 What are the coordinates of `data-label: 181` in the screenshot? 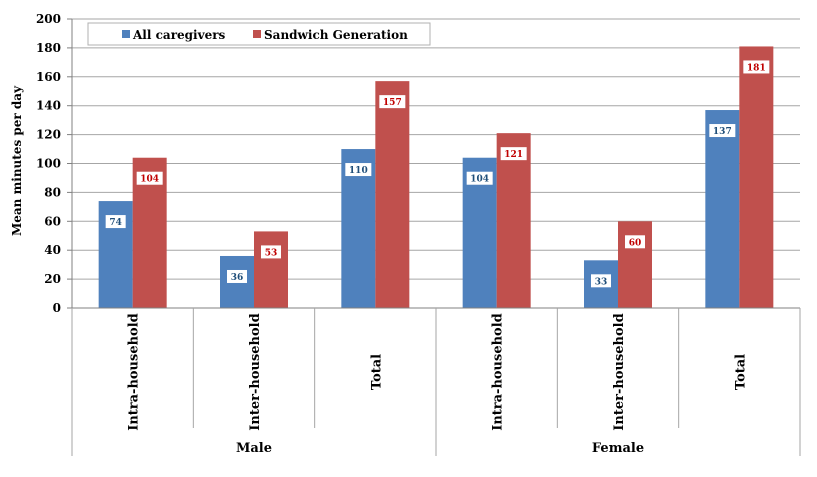 It's located at (756, 68).